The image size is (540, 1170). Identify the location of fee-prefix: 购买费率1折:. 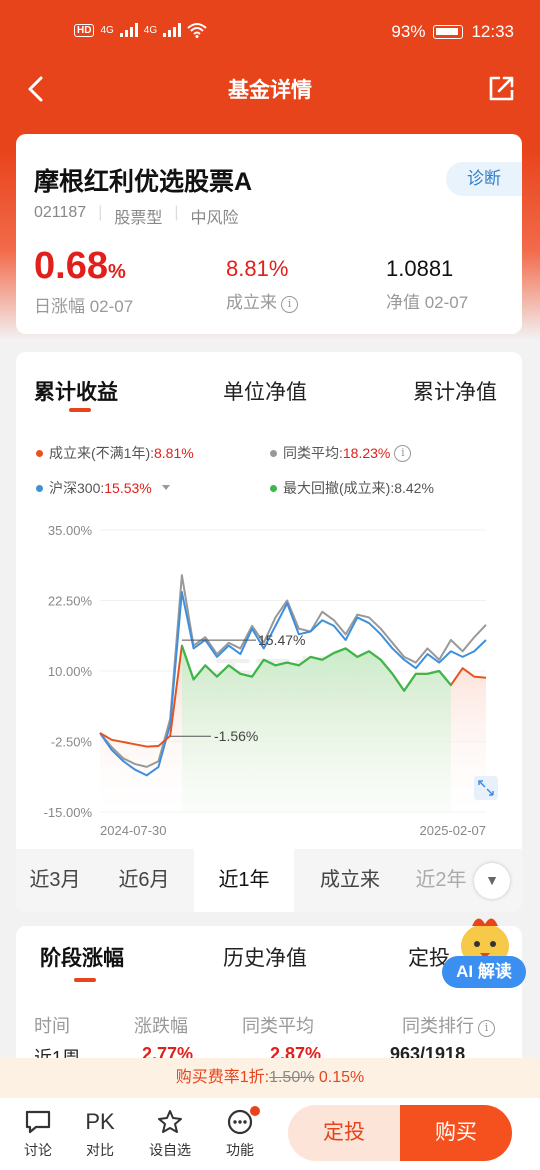
(222, 1077).